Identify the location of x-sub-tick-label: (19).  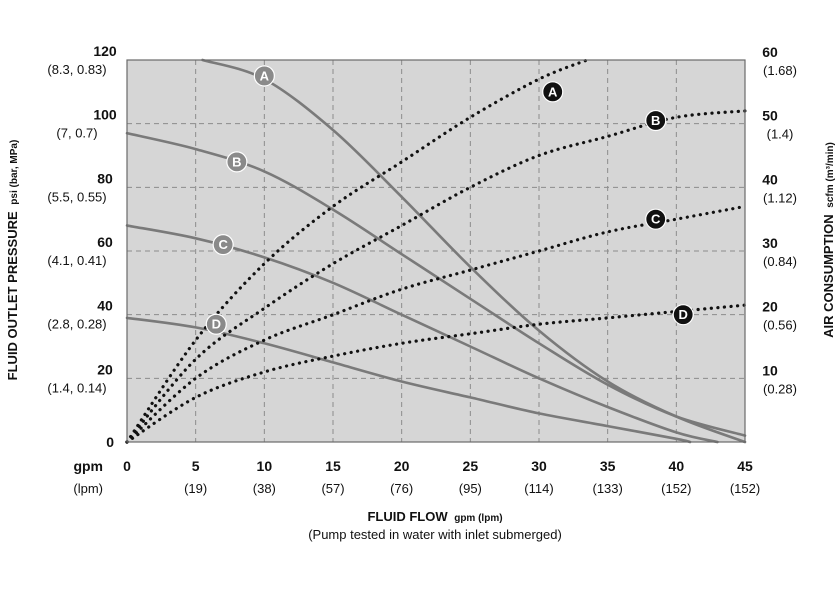
(195, 488).